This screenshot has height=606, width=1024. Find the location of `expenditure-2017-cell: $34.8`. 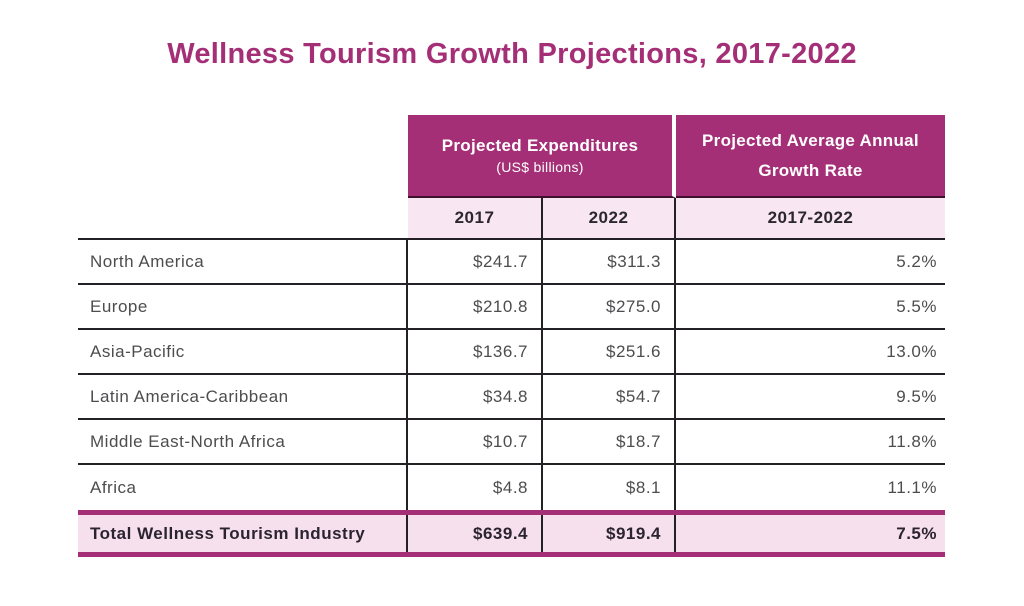

expenditure-2017-cell: $34.8 is located at coordinates (475, 396).